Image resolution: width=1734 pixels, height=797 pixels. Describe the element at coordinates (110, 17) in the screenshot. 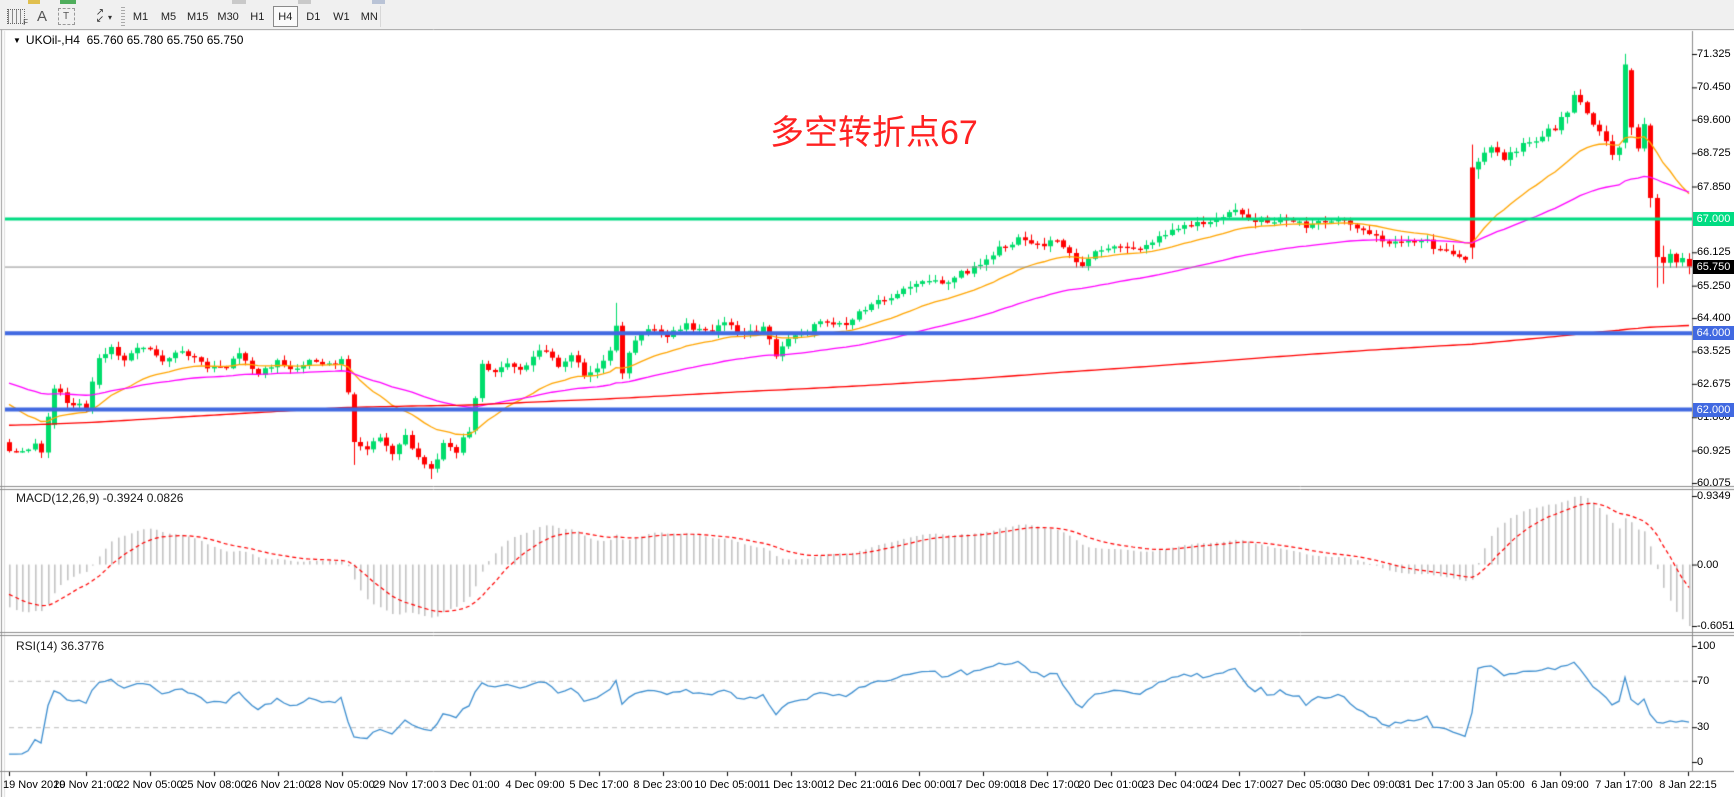

I see `chevron-down-icon: ▾` at that location.